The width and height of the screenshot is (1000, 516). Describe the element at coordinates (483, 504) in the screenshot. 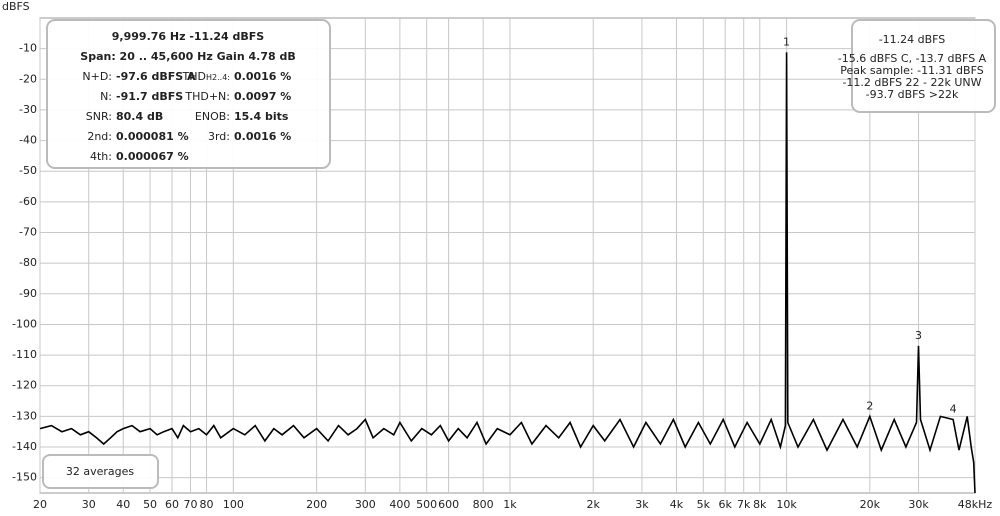

I see `x-tick-label: 800` at that location.